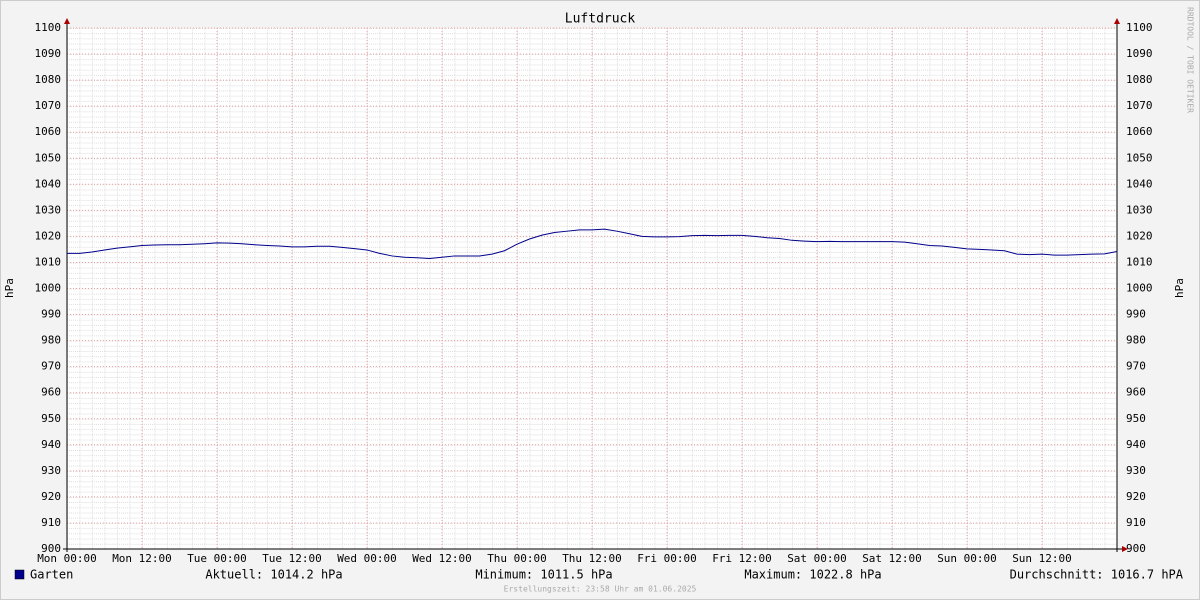 This screenshot has width=1200, height=600. Describe the element at coordinates (1097, 575) in the screenshot. I see `legend-stat: Durchschnitt: 1016.7 hPA` at that location.